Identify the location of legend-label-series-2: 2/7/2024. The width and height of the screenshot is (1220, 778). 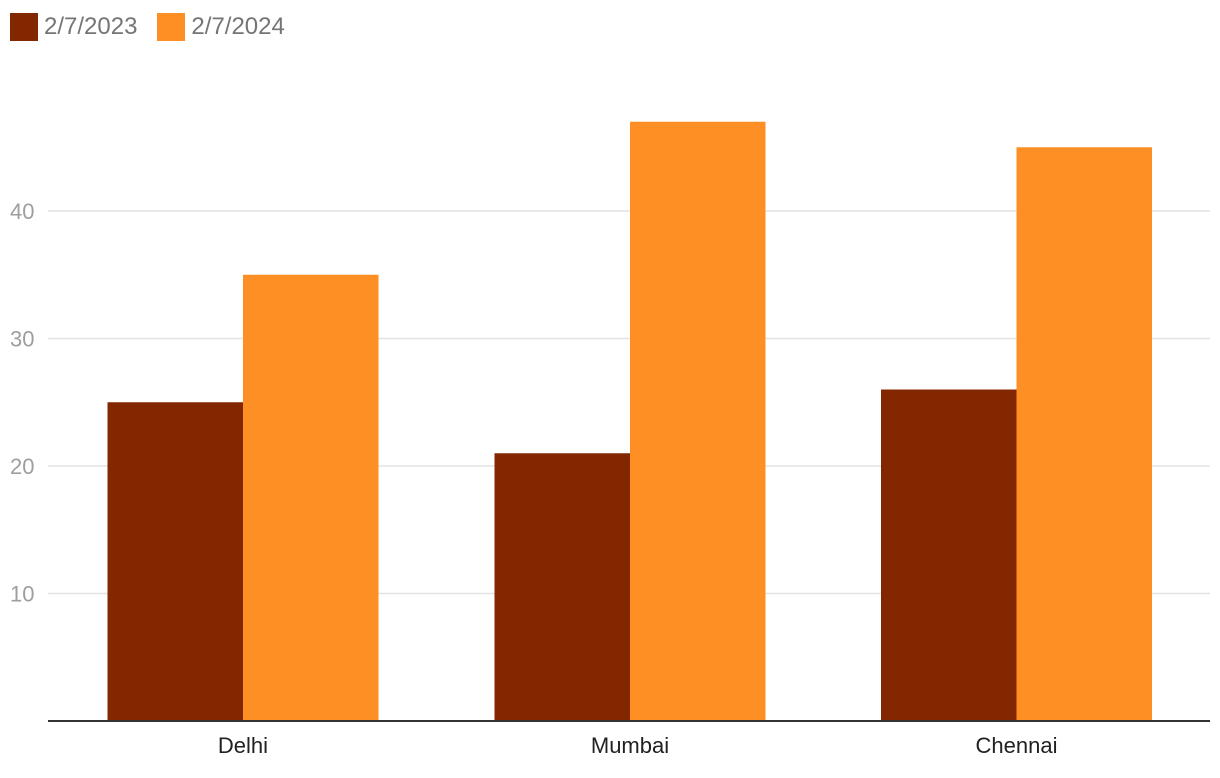
(238, 26).